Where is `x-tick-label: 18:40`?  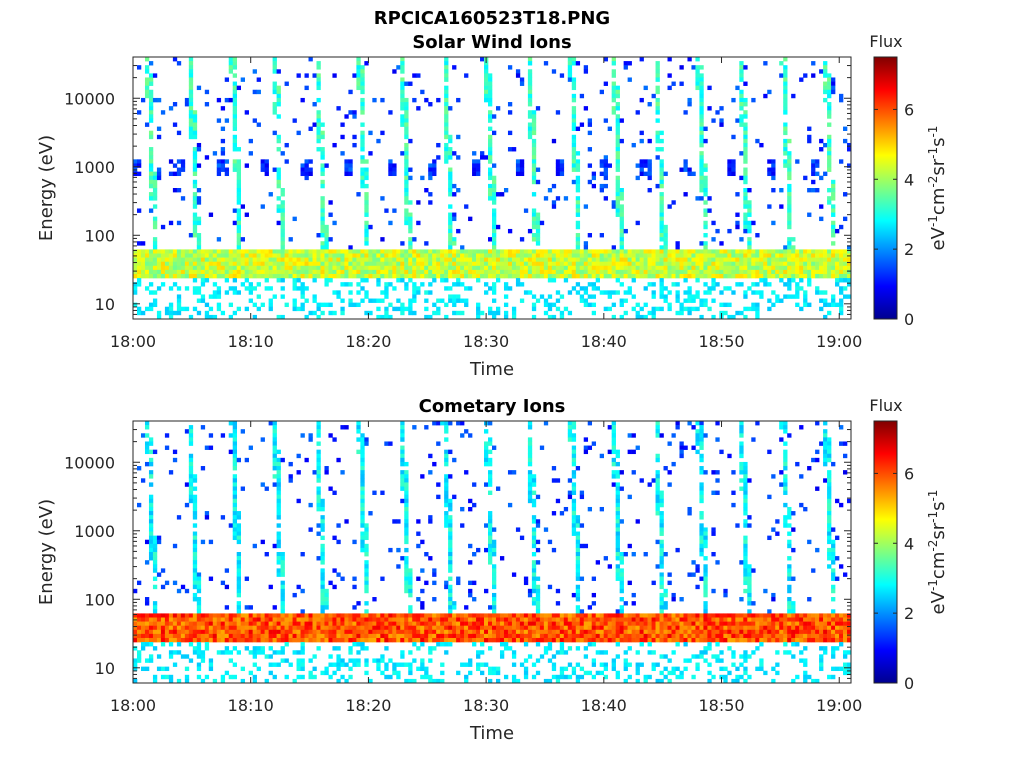
x-tick-label: 18:40 is located at coordinates (604, 341).